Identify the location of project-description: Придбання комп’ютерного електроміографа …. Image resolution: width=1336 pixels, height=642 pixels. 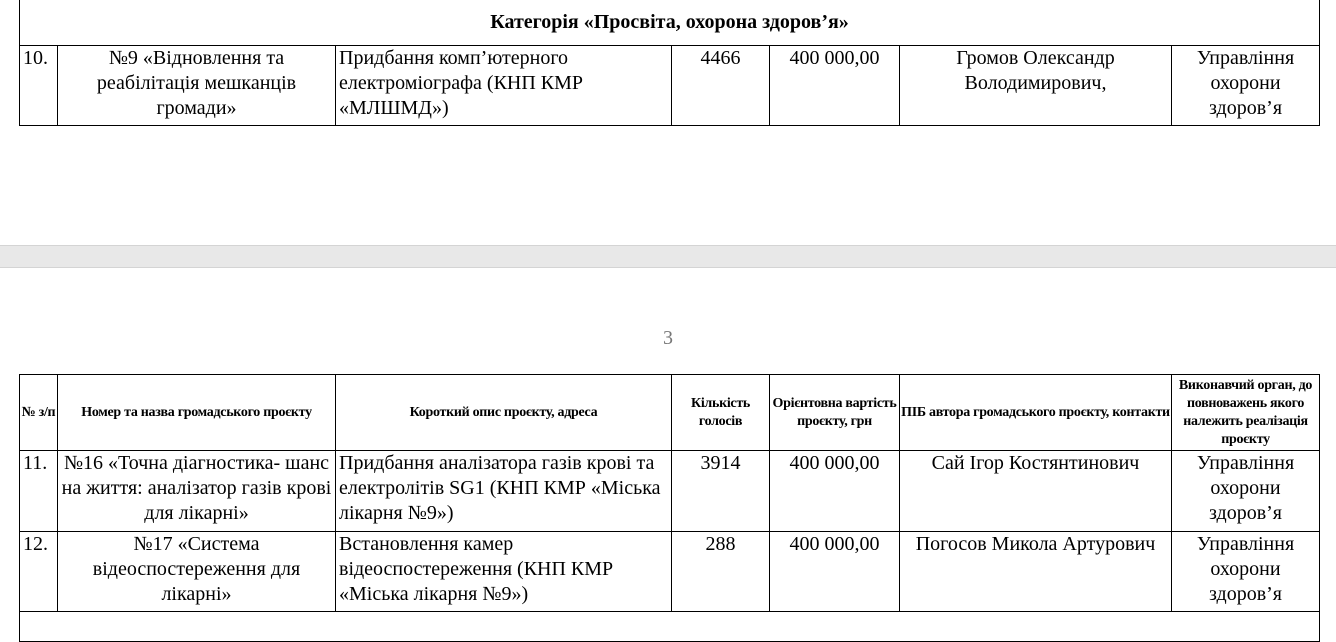
(503, 85).